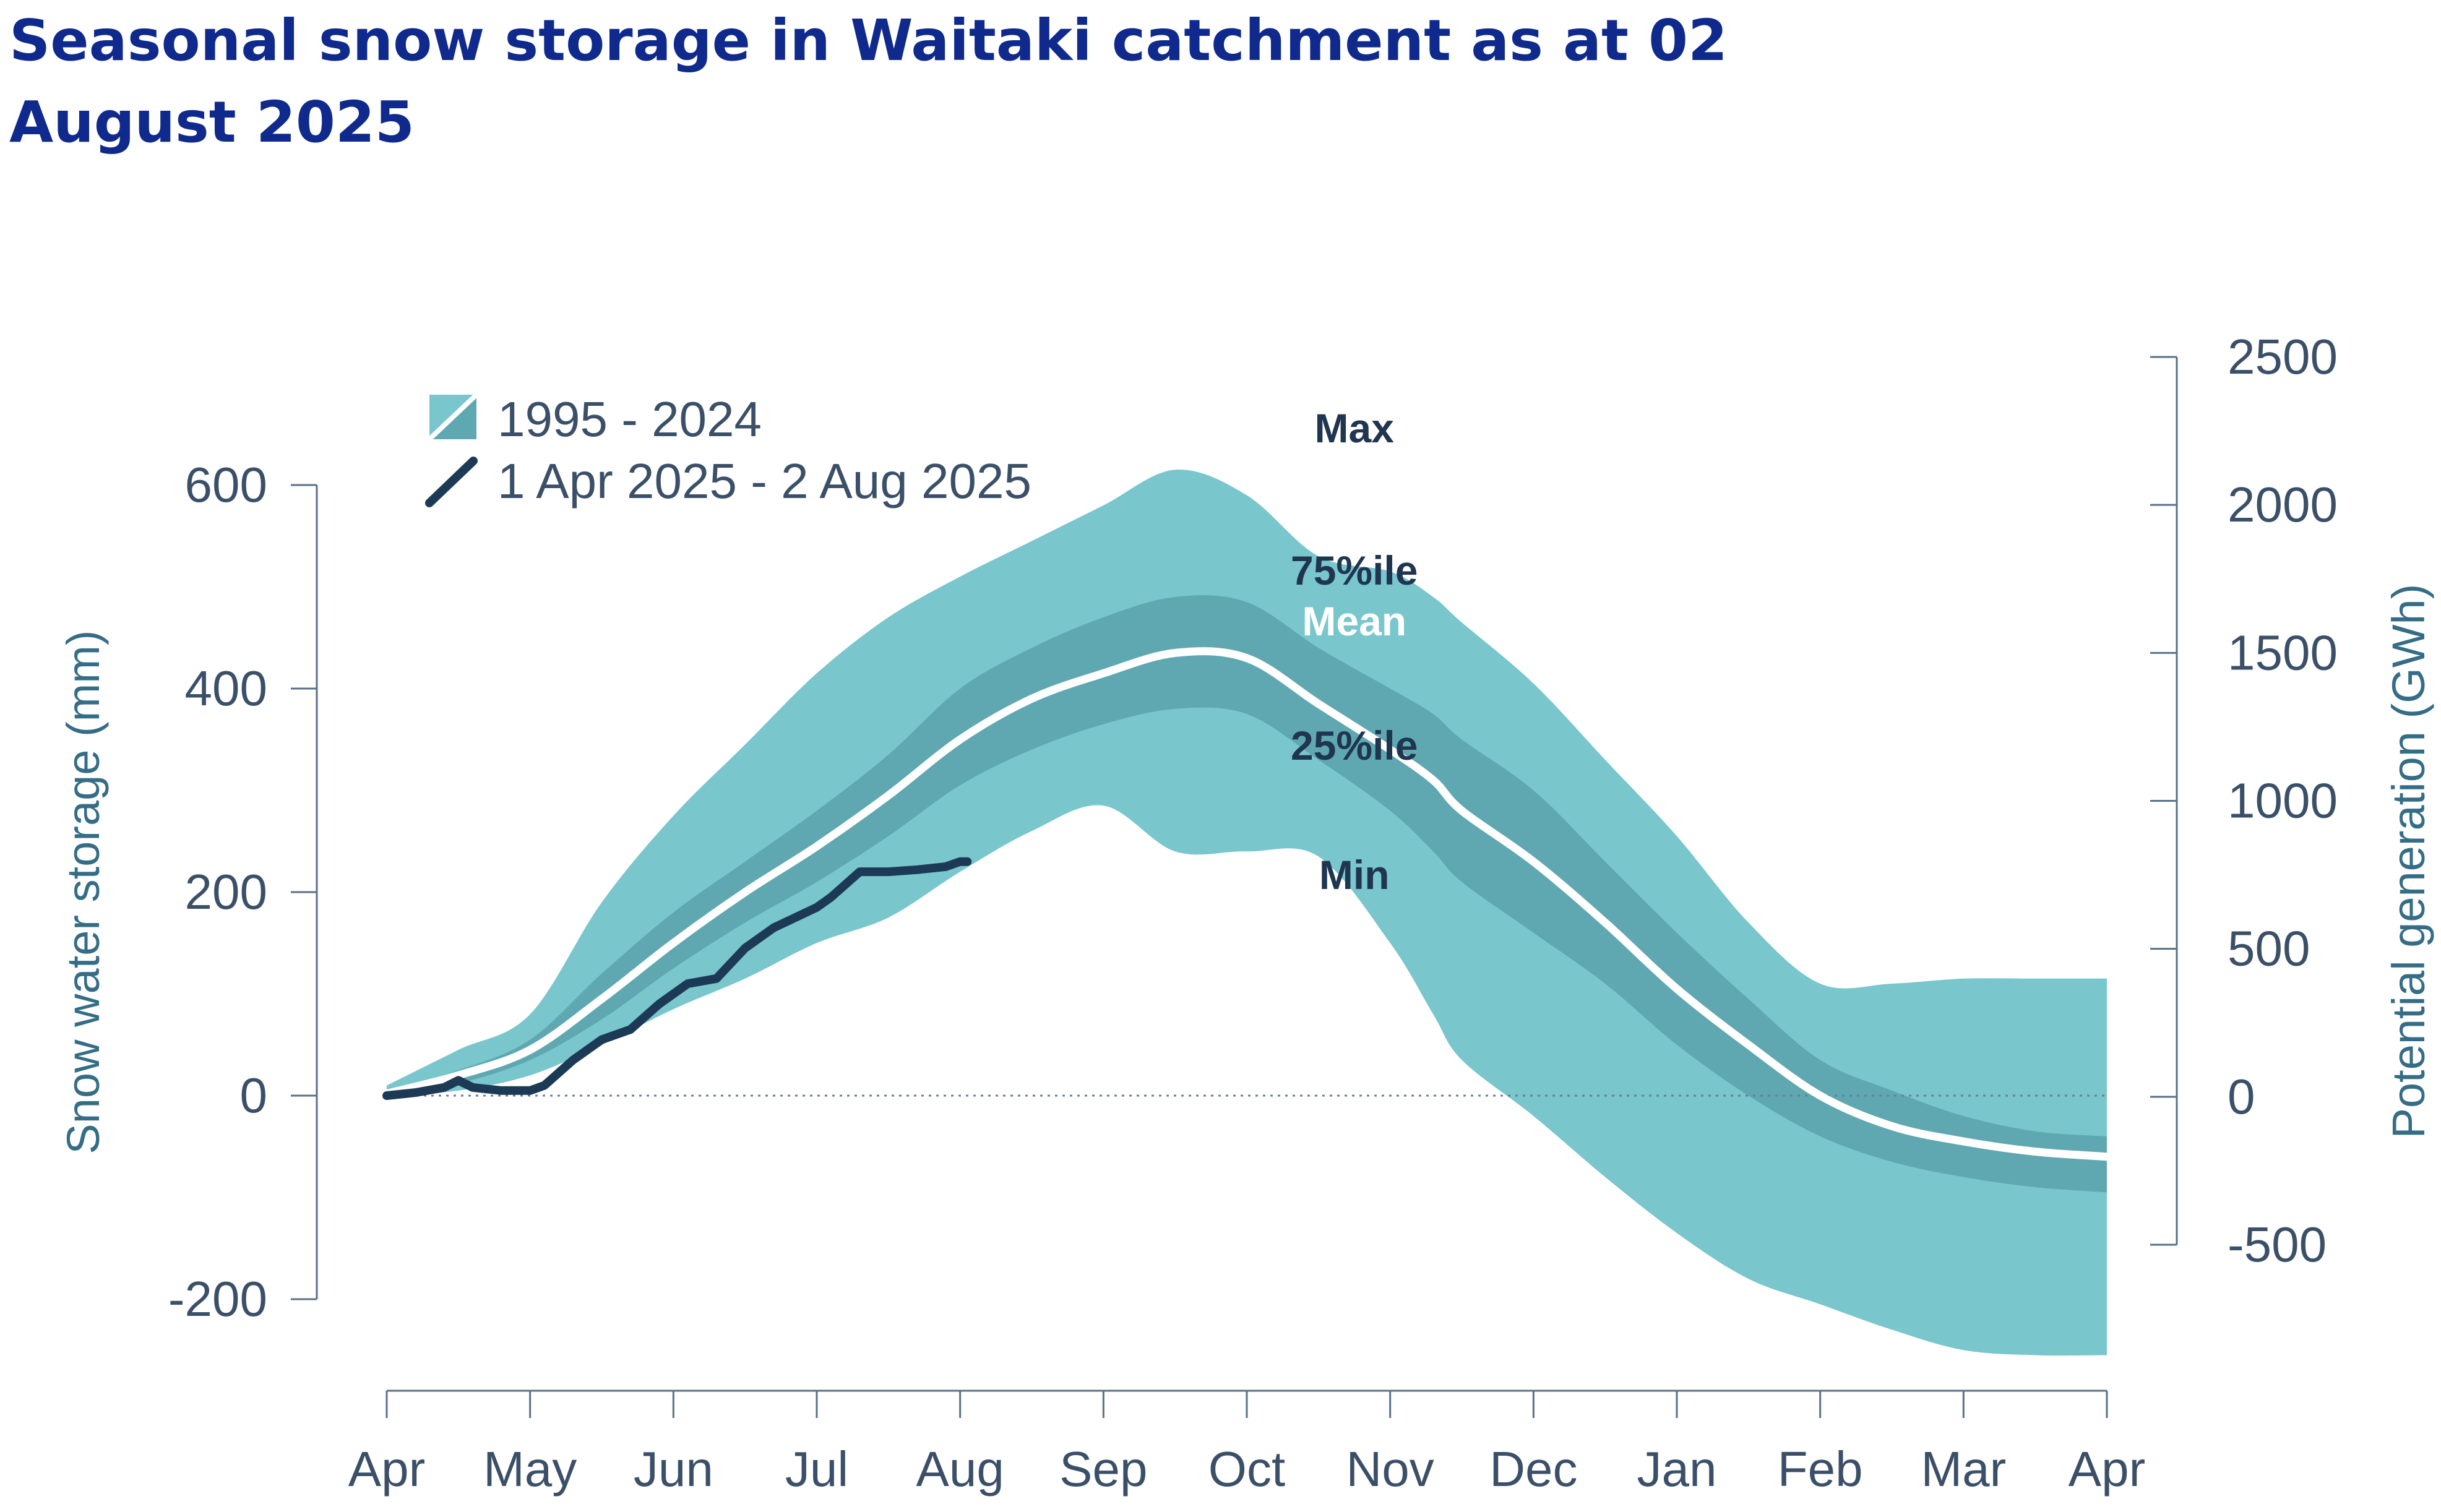 This screenshot has height=1512, width=2441. I want to click on annotation-max: Max, so click(1355, 428).